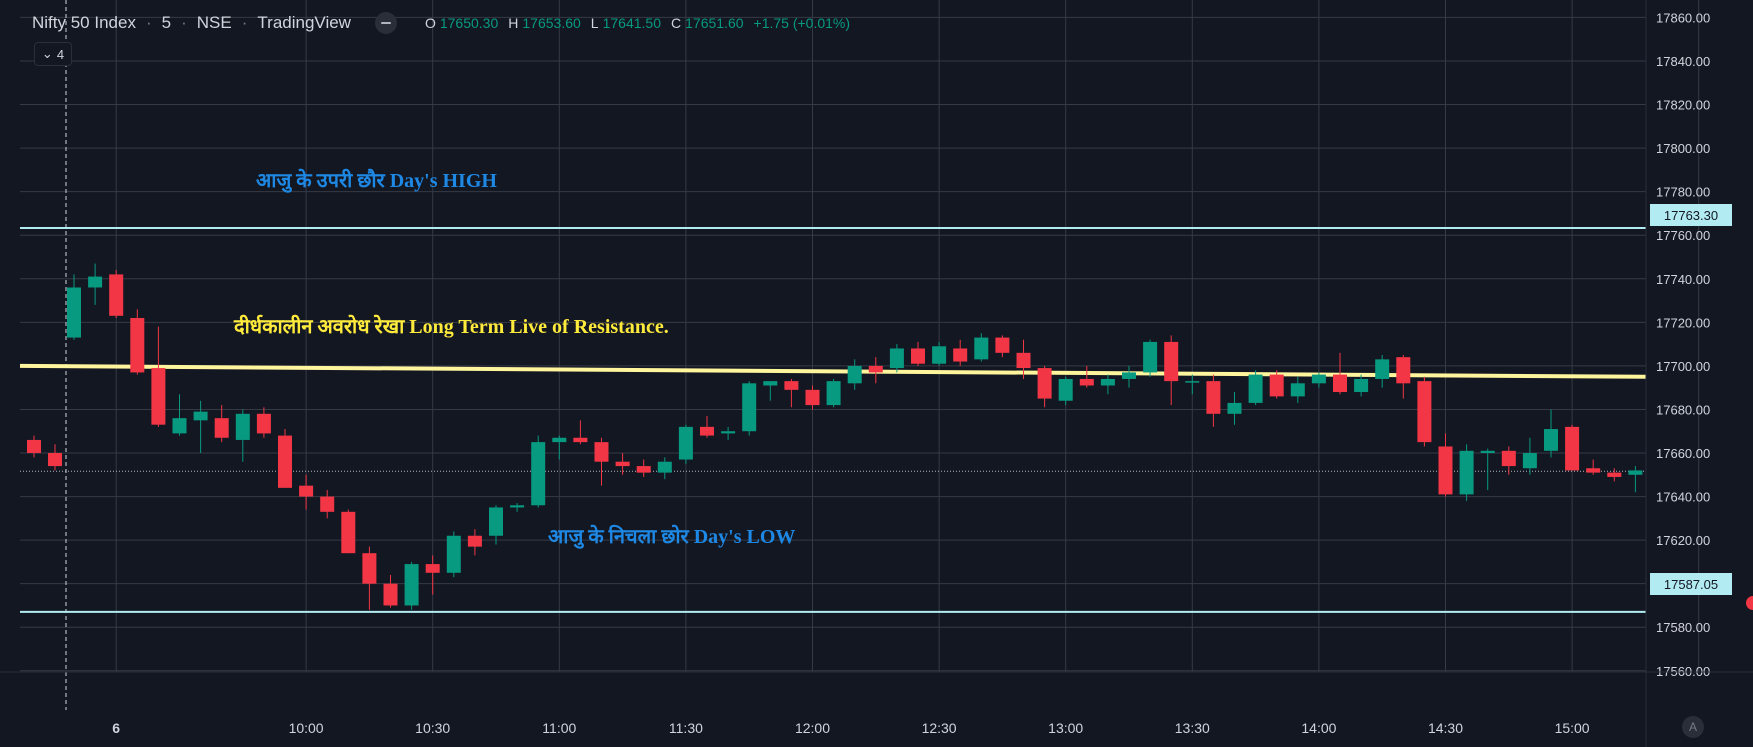  Describe the element at coordinates (1683, 192) in the screenshot. I see `y-tick-label: 17780.00` at that location.